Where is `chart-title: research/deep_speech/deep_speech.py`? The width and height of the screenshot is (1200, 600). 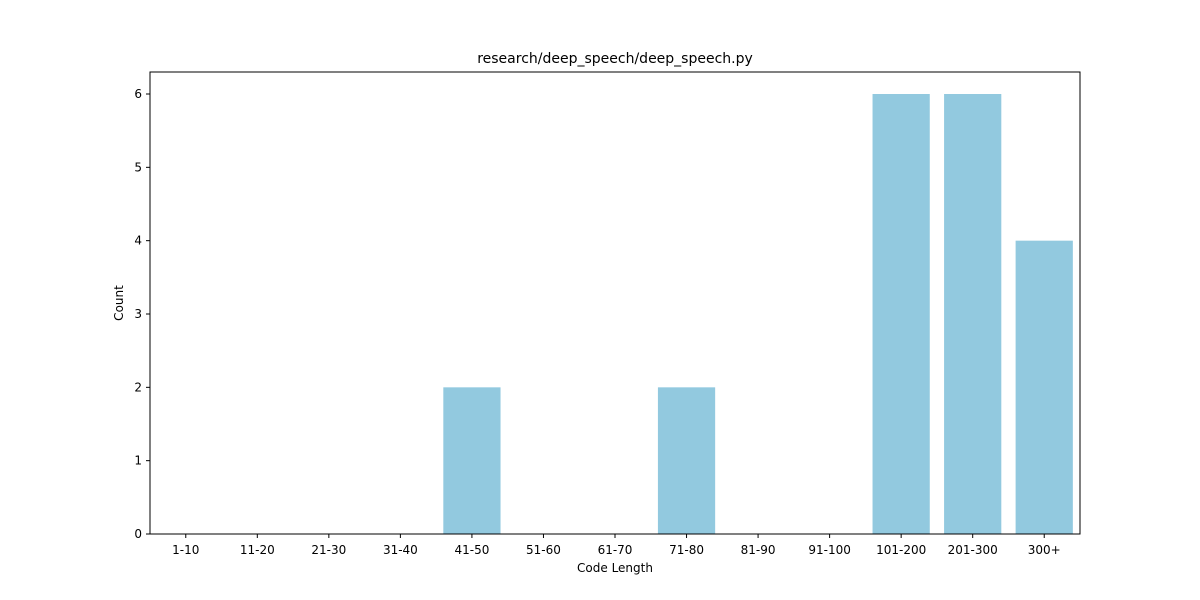 chart-title: research/deep_speech/deep_speech.py is located at coordinates (615, 59).